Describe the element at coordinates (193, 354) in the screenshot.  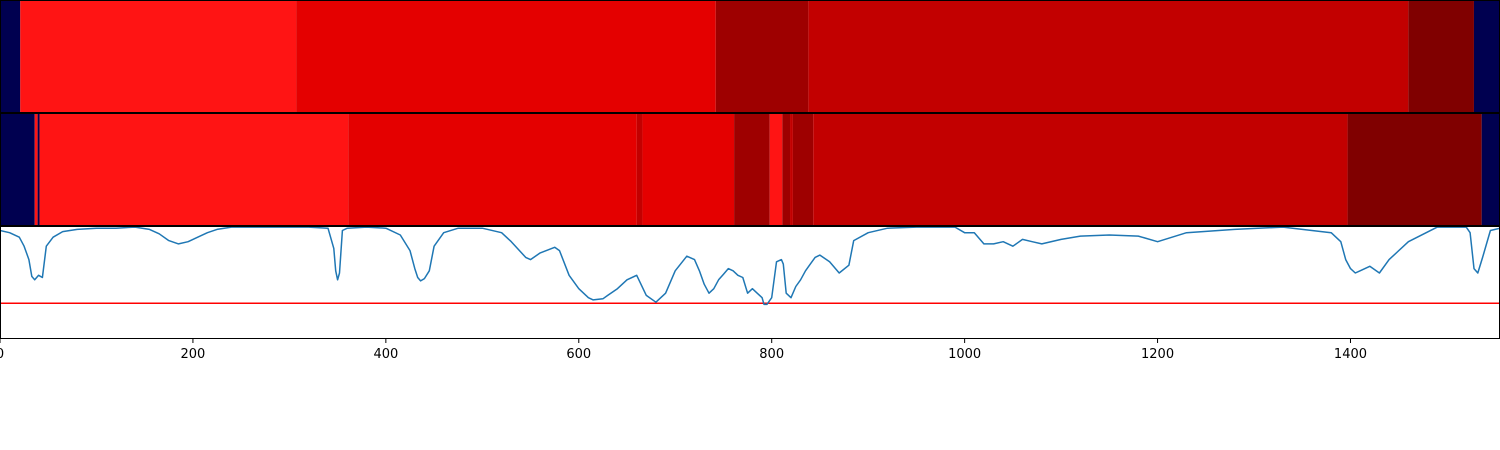
I see `x-tick-label-1: 200` at that location.